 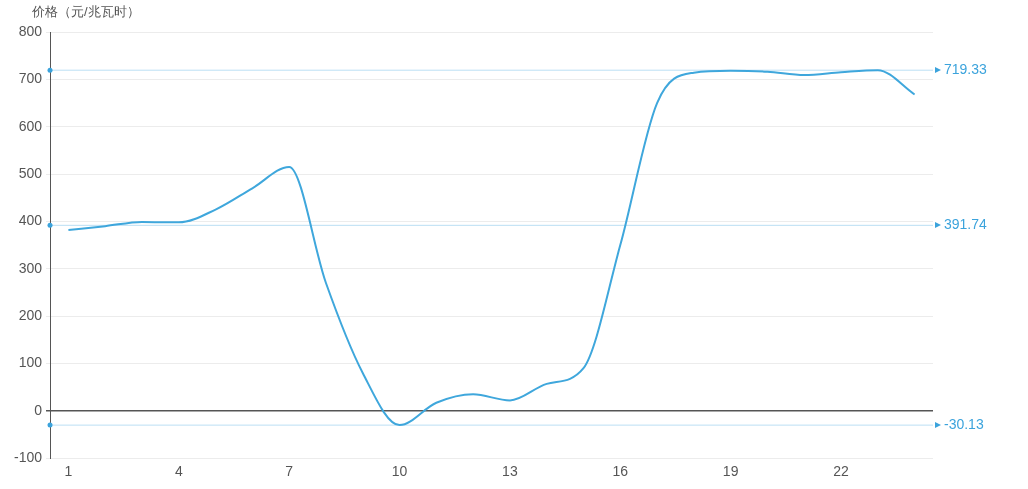 I want to click on x-tick-label: 7, so click(x=289, y=471).